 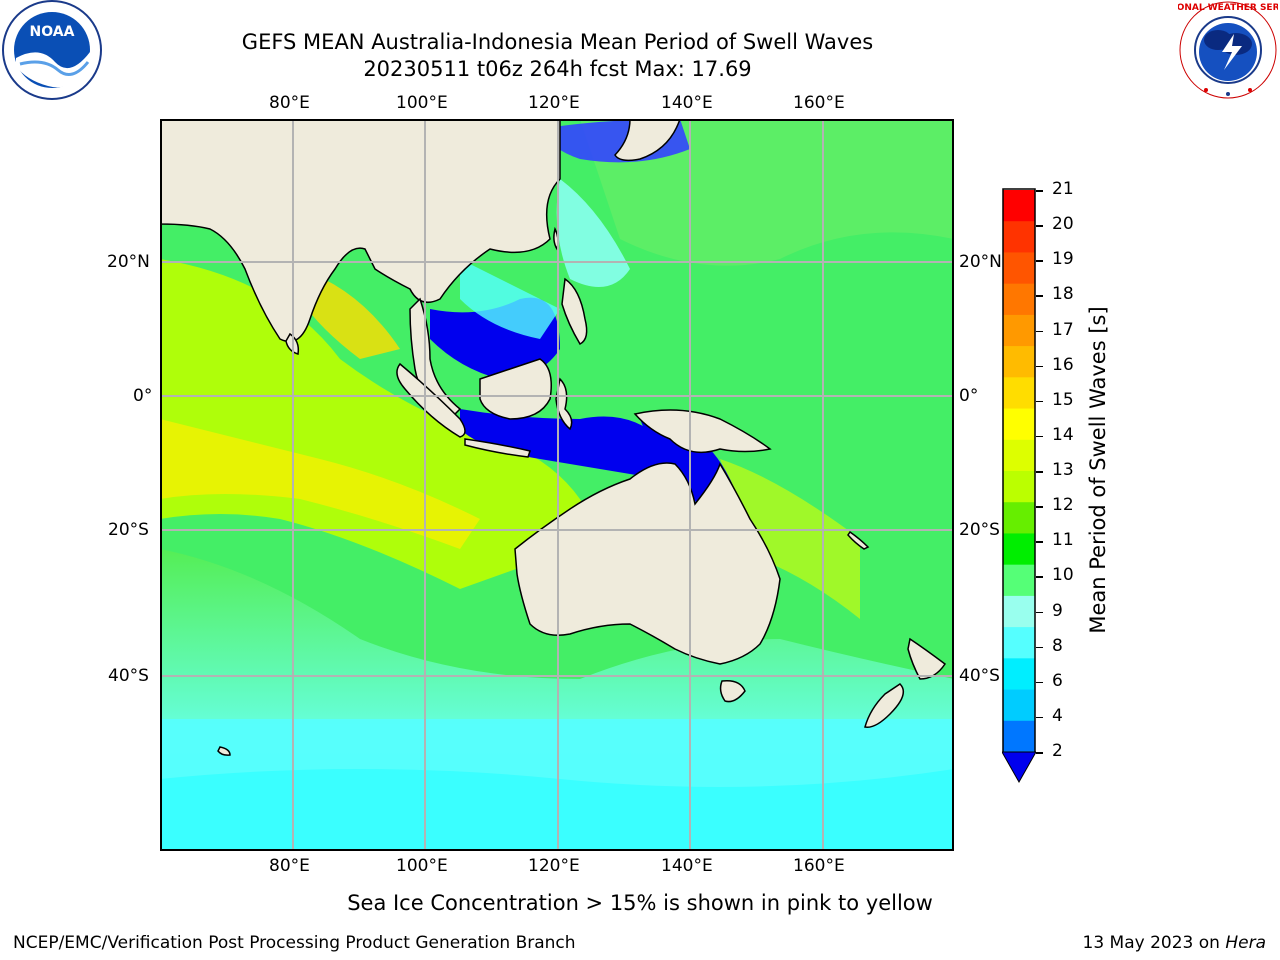 What do you see at coordinates (1063, 329) in the screenshot?
I see `colorbar-tick: 17` at bounding box center [1063, 329].